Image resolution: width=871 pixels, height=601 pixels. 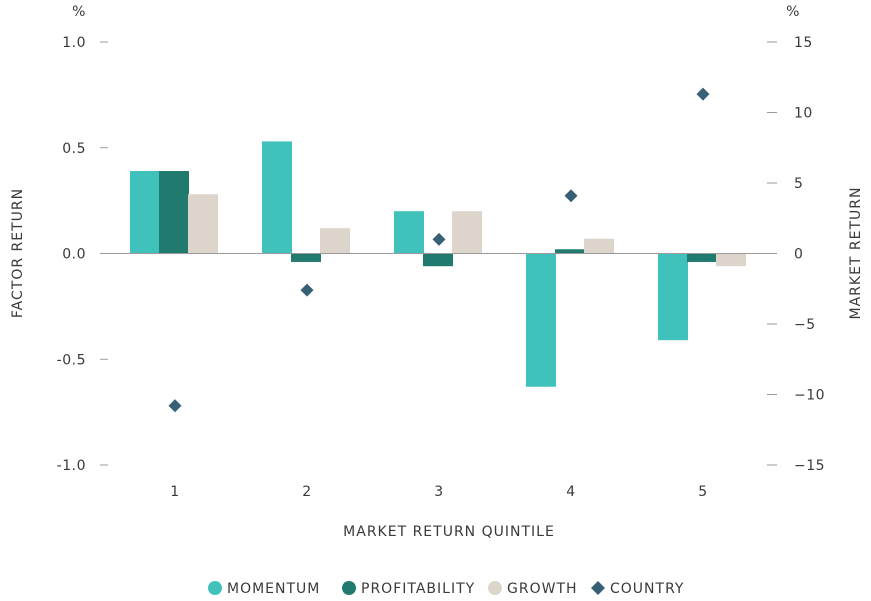 I want to click on x-tick-label: 4, so click(x=570, y=492).